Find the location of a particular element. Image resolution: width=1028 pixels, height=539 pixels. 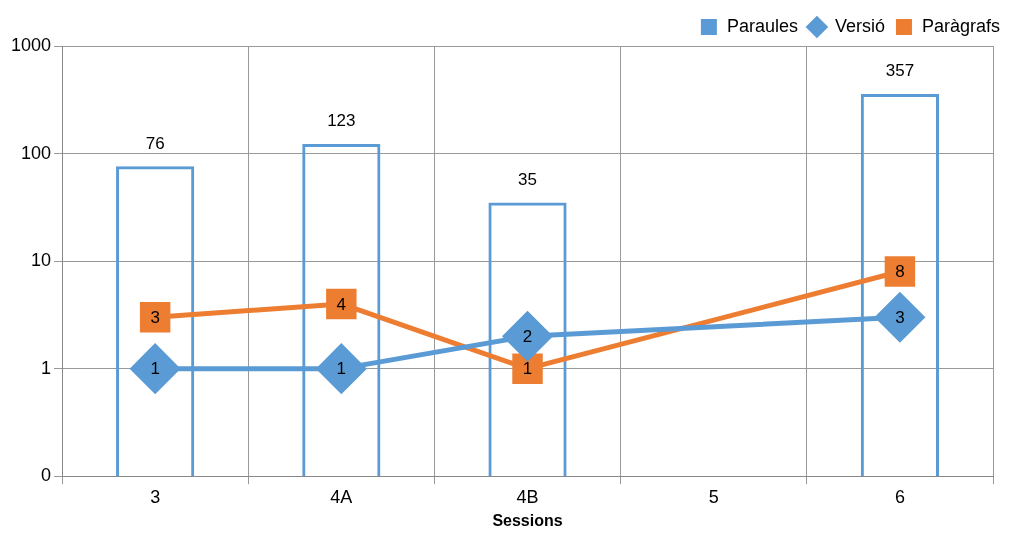

y-tick-label: 1000 is located at coordinates (31, 44).